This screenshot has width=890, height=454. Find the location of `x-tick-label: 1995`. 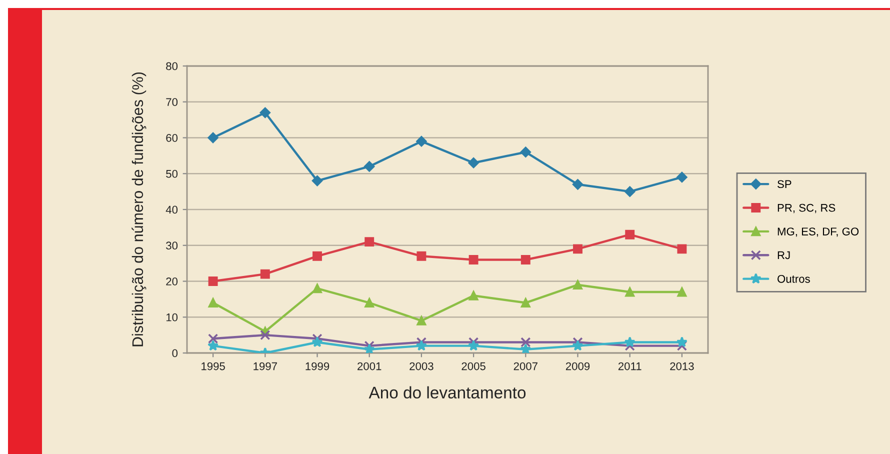

x-tick-label: 1995 is located at coordinates (213, 366).